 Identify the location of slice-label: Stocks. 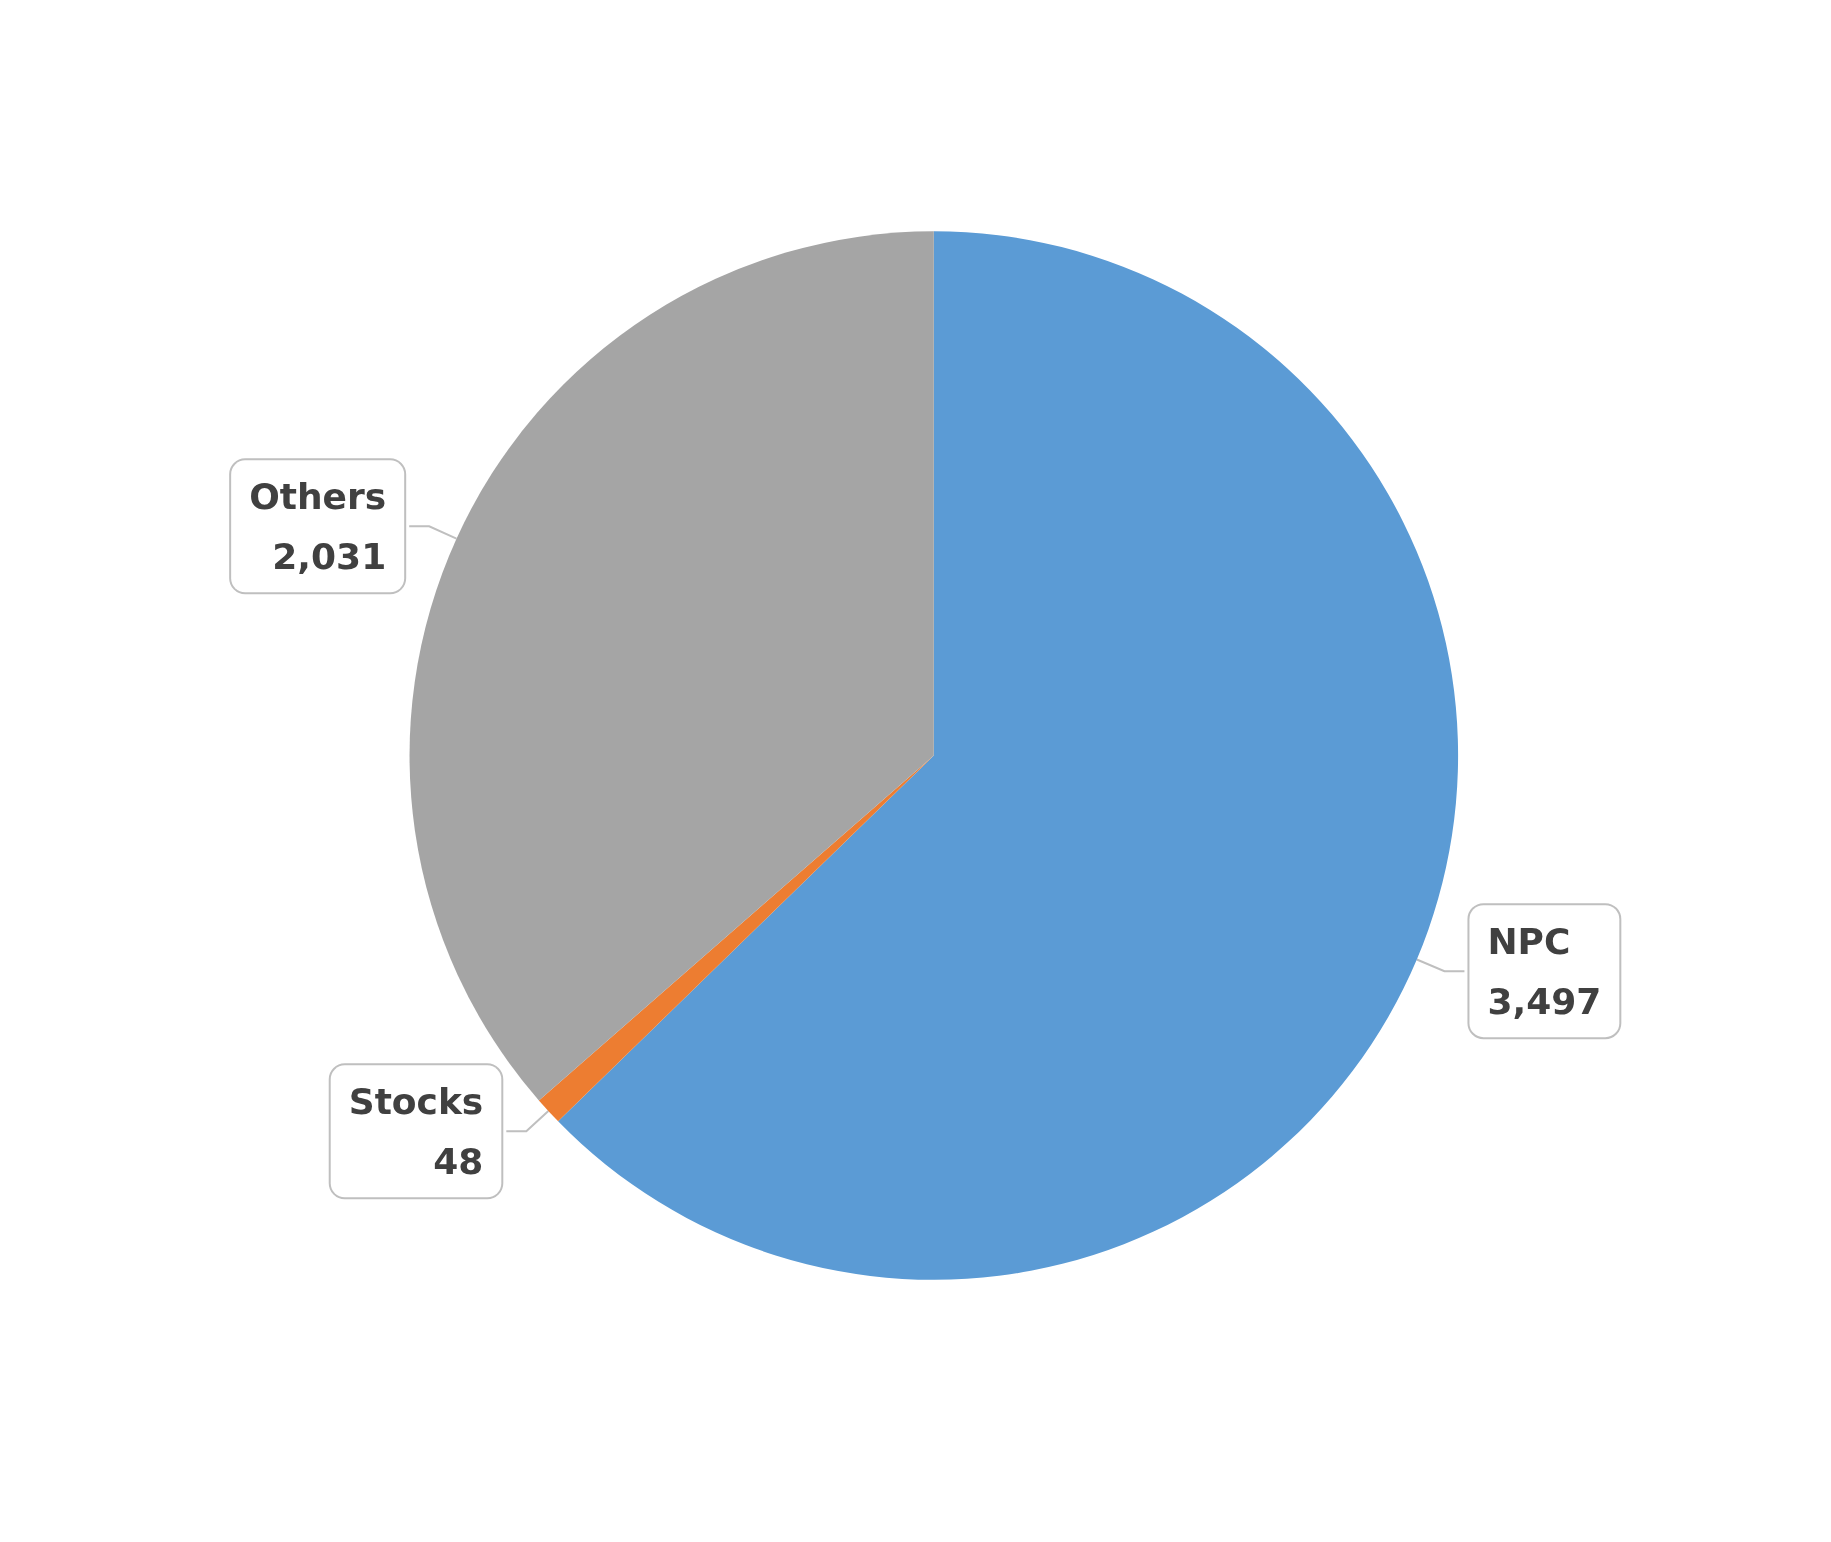
(416, 1101).